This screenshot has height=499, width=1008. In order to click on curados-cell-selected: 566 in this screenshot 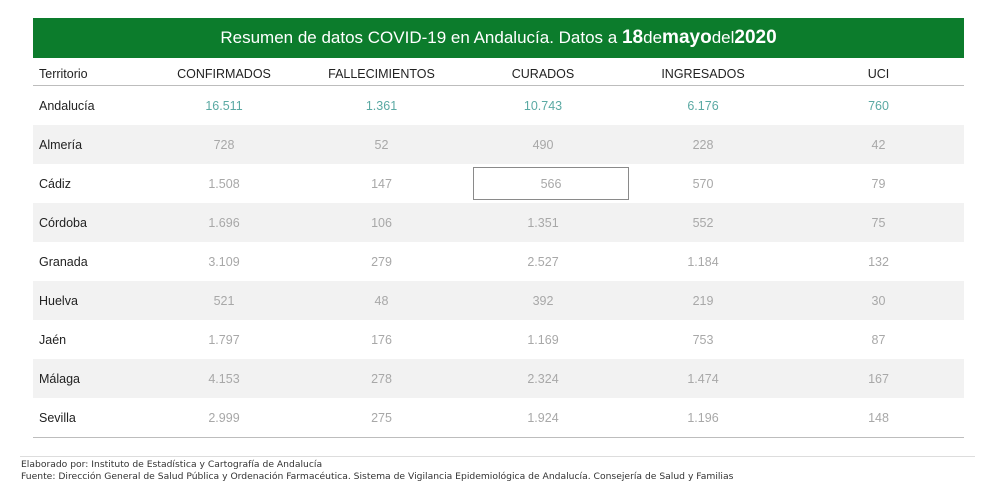, I will do `click(551, 183)`.